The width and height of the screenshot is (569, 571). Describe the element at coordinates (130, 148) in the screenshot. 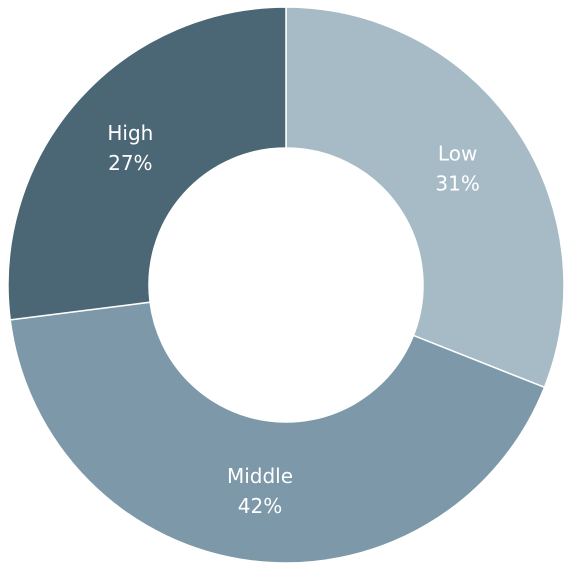

I see `slice-label-high: High 27%` at that location.